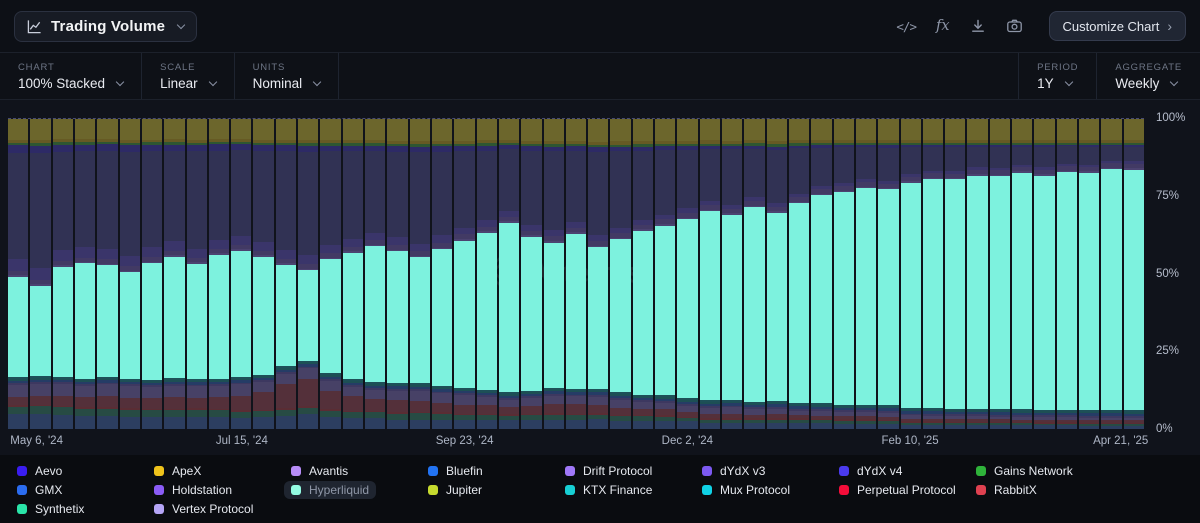  I want to click on legend-item: Aevo, so click(39, 471).